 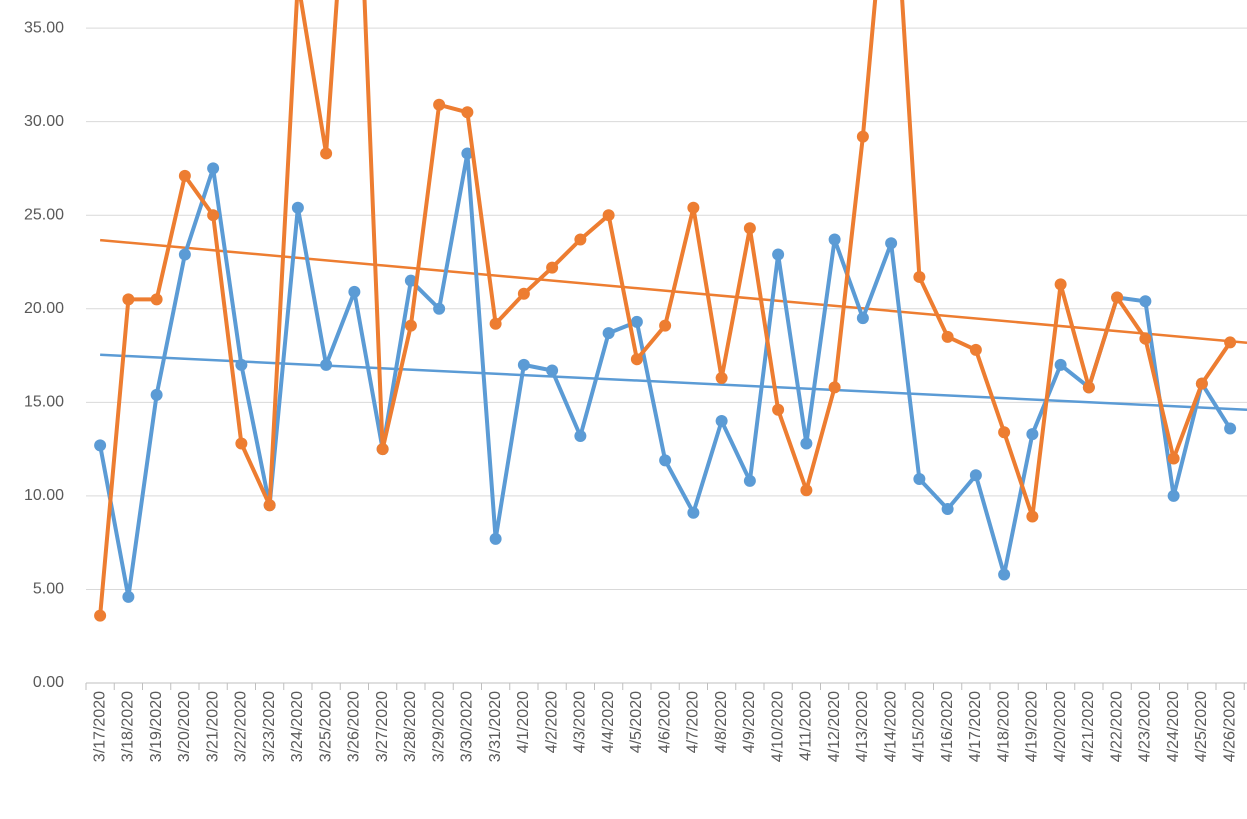 What do you see at coordinates (241, 726) in the screenshot?
I see `x-tick-label: 3/22/2020` at bounding box center [241, 726].